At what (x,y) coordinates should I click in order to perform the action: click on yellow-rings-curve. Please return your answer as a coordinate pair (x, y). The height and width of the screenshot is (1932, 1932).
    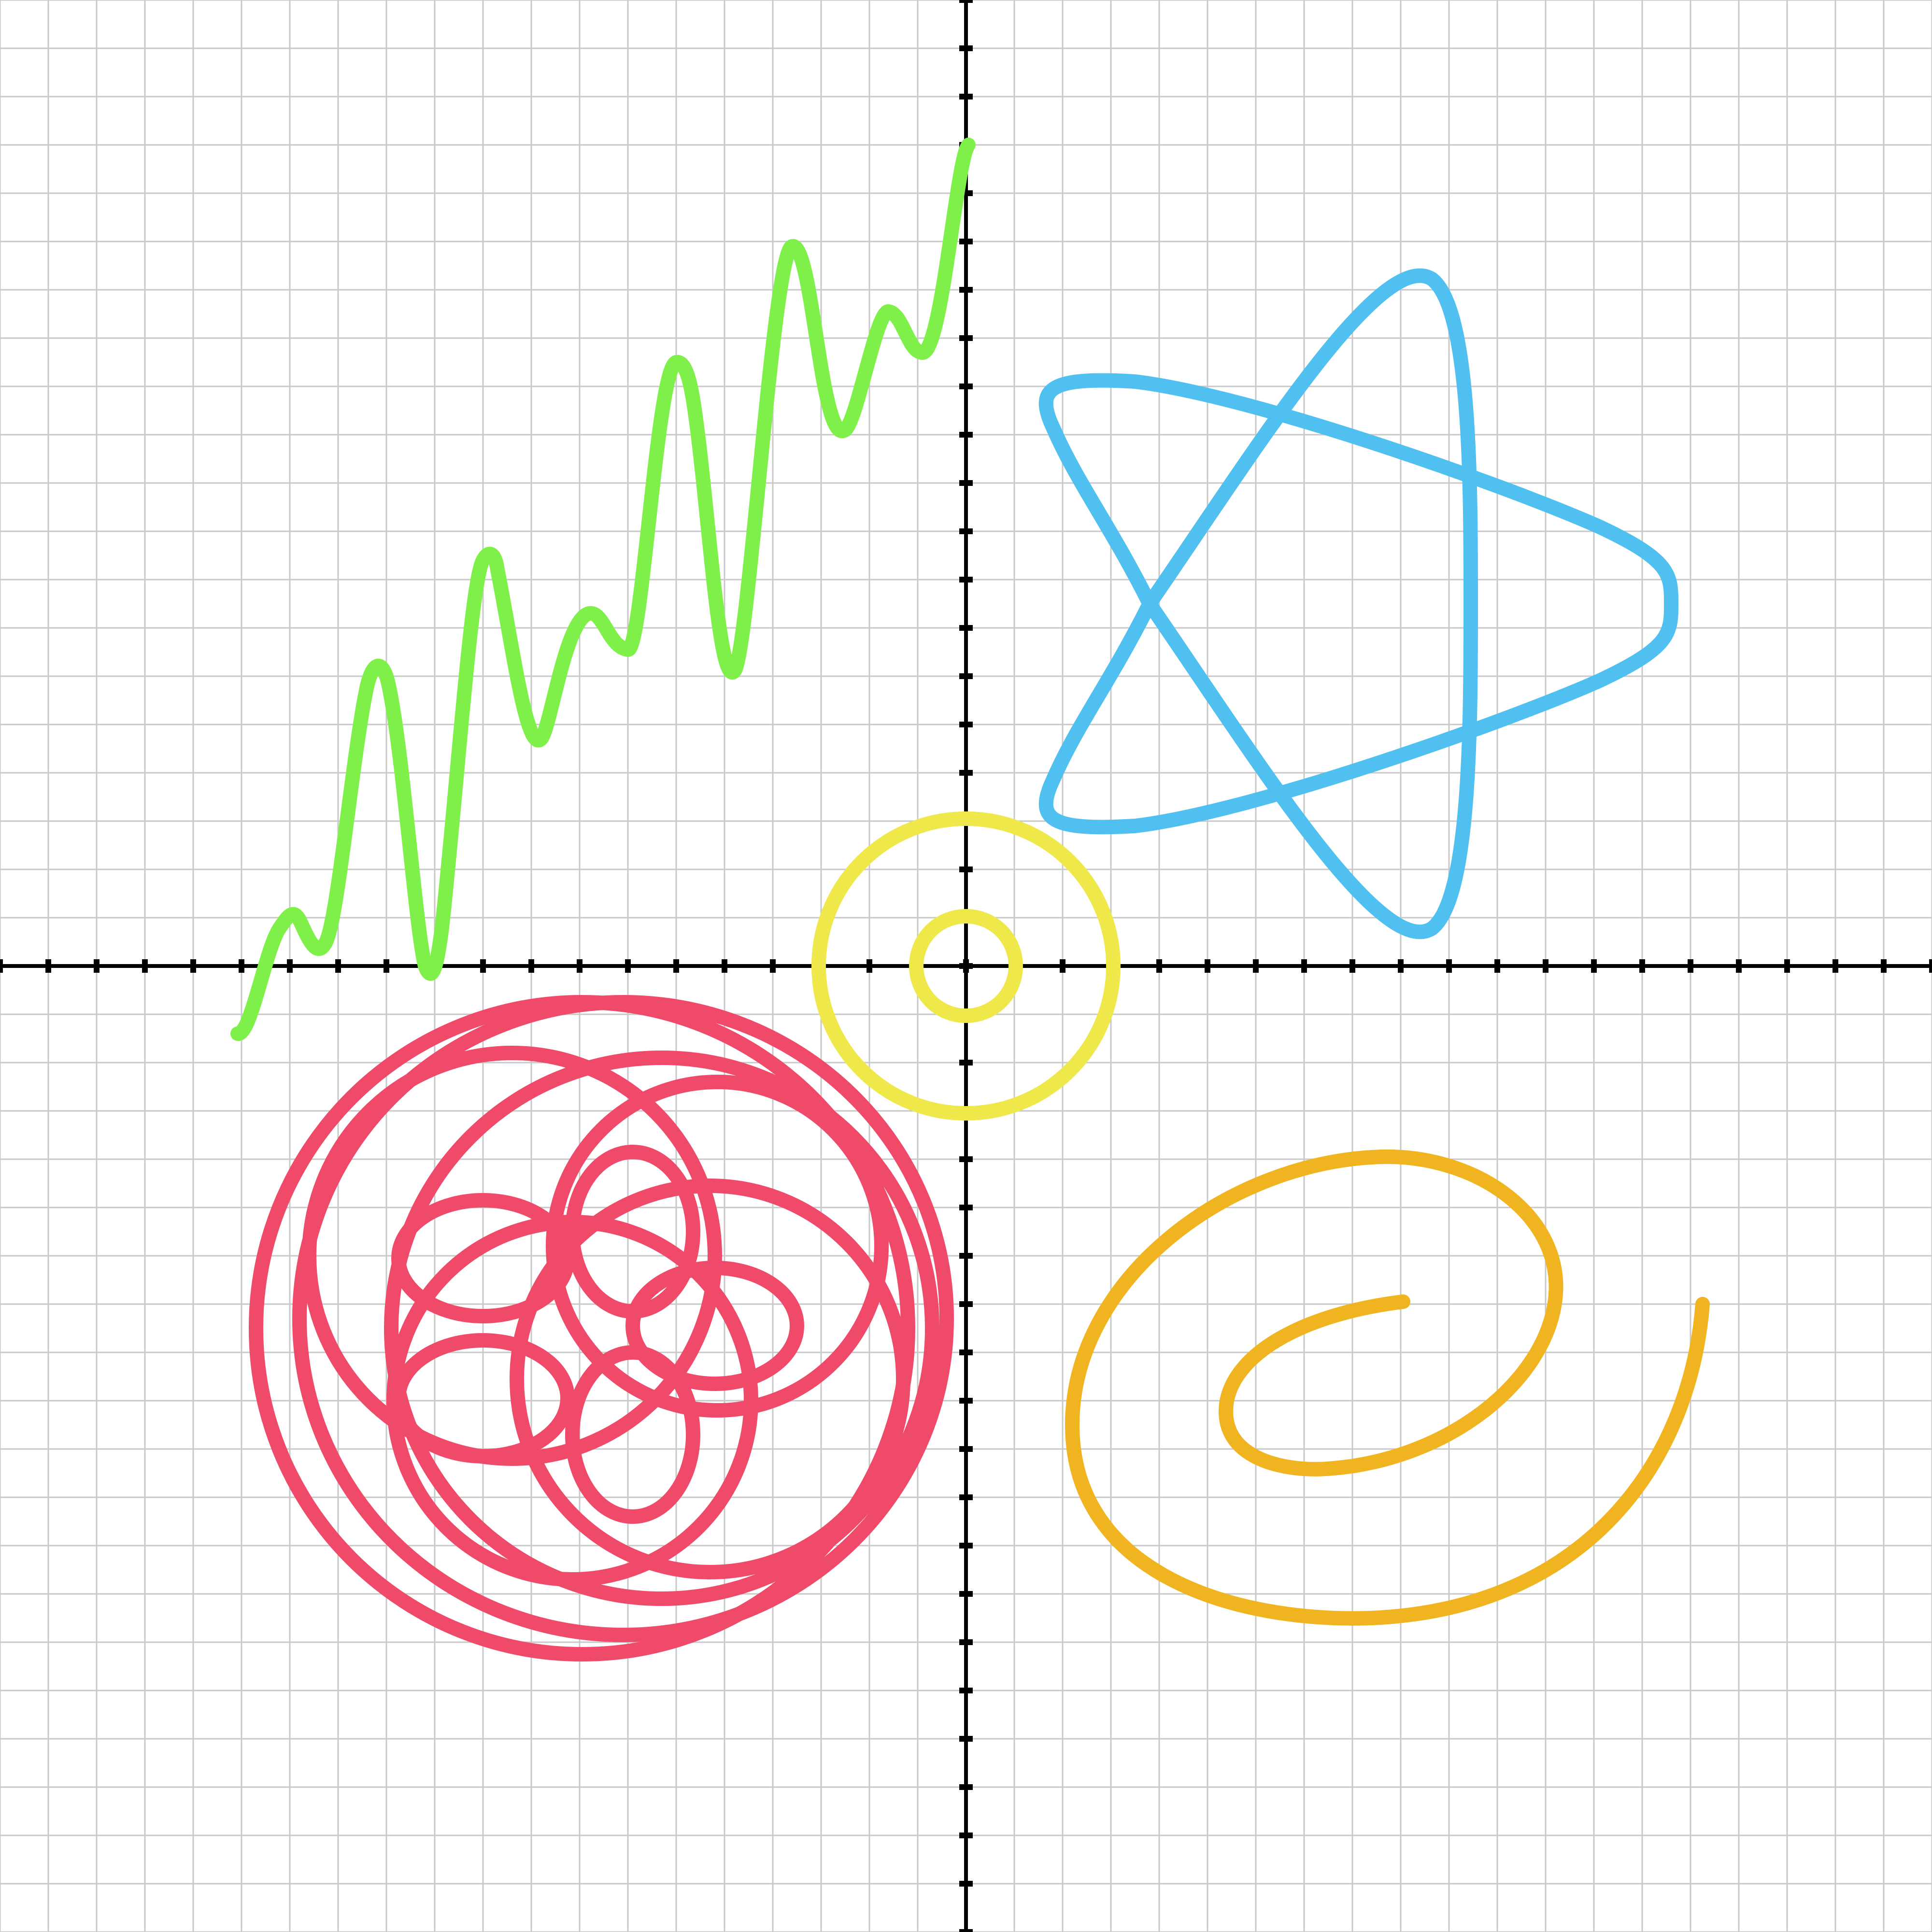
    Looking at the image, I should click on (966, 966).